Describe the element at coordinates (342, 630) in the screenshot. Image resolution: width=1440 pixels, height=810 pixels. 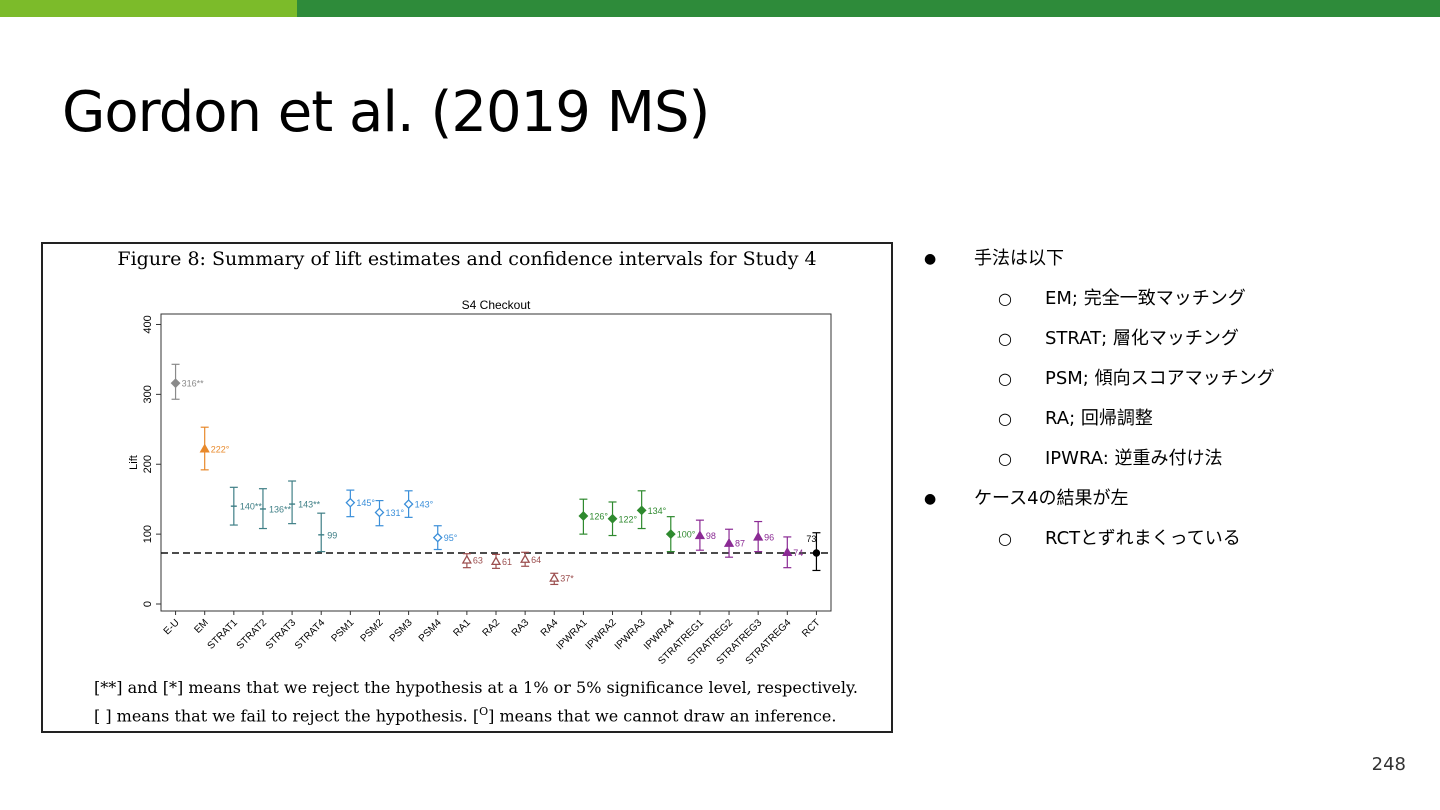
I see `x-tick-label: PSM1` at that location.